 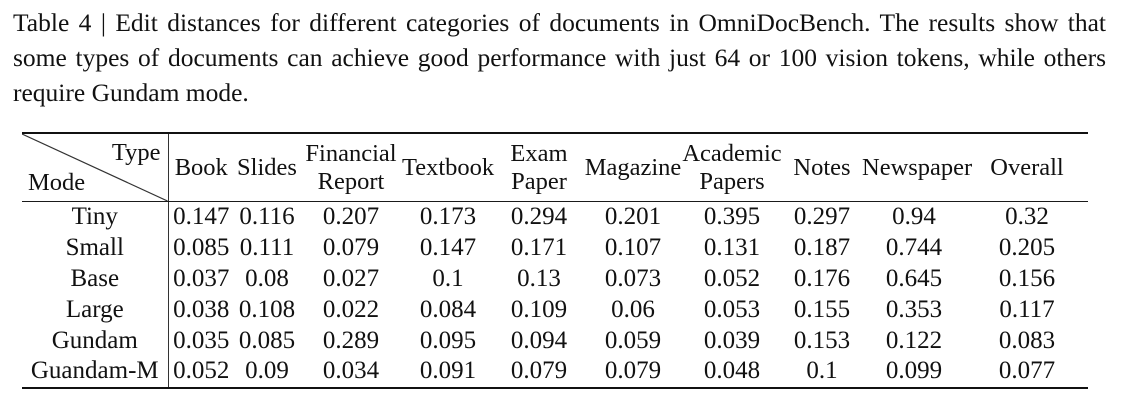 I want to click on table-cell: 0.091, so click(x=448, y=372).